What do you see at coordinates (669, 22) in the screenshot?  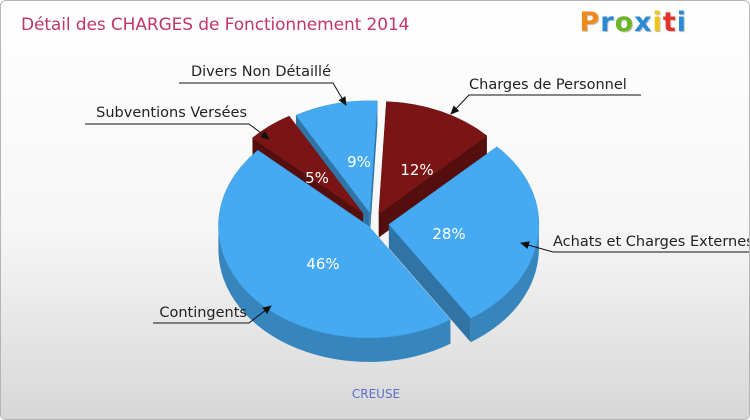 I see `logo-letter: t` at bounding box center [669, 22].